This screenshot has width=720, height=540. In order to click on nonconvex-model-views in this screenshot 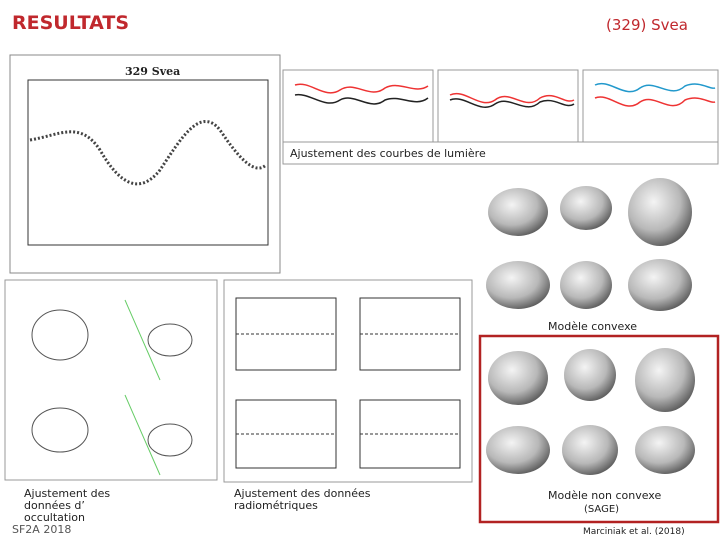, I will do `click(590, 411)`.